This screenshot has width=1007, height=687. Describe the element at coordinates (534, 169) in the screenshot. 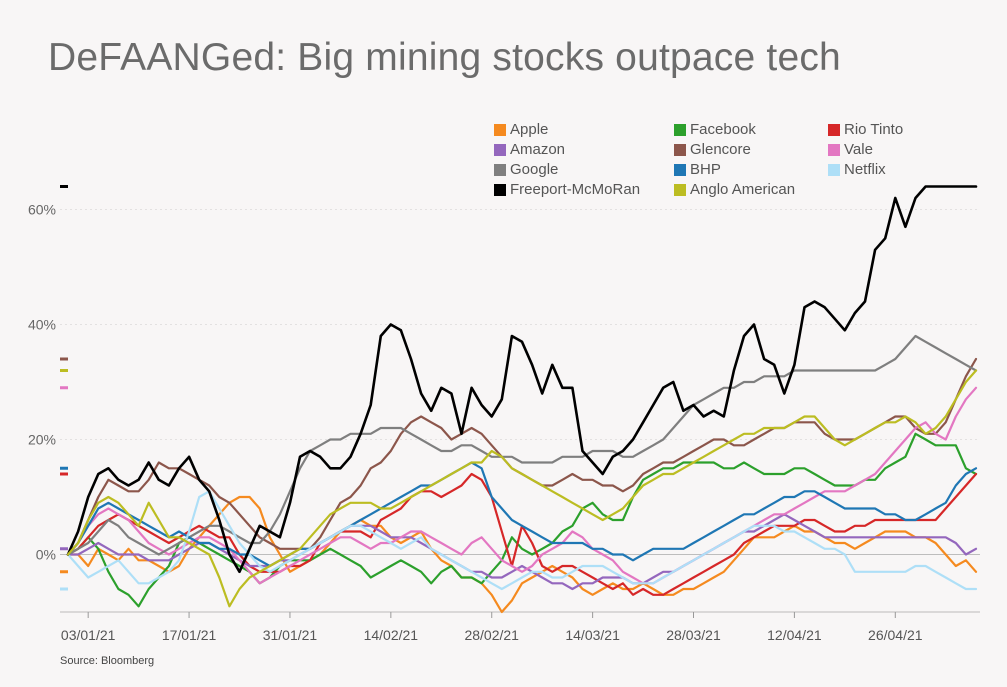

I see `legend-label: Google` at that location.